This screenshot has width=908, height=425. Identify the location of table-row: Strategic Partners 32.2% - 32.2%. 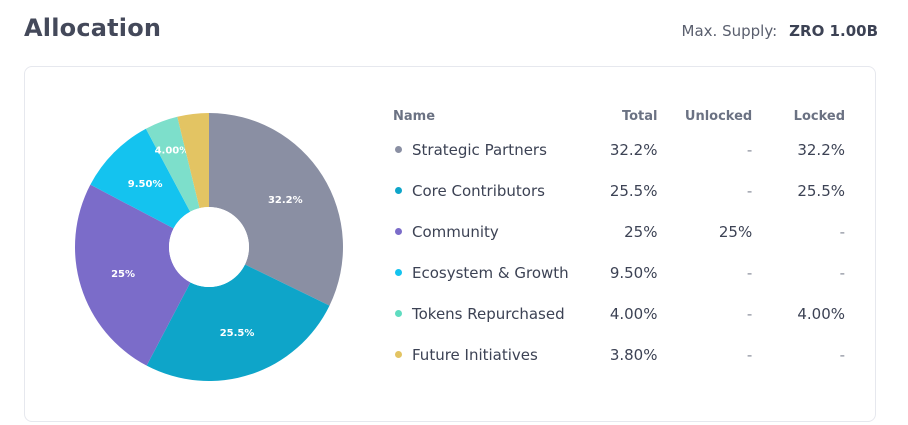
(619, 149).